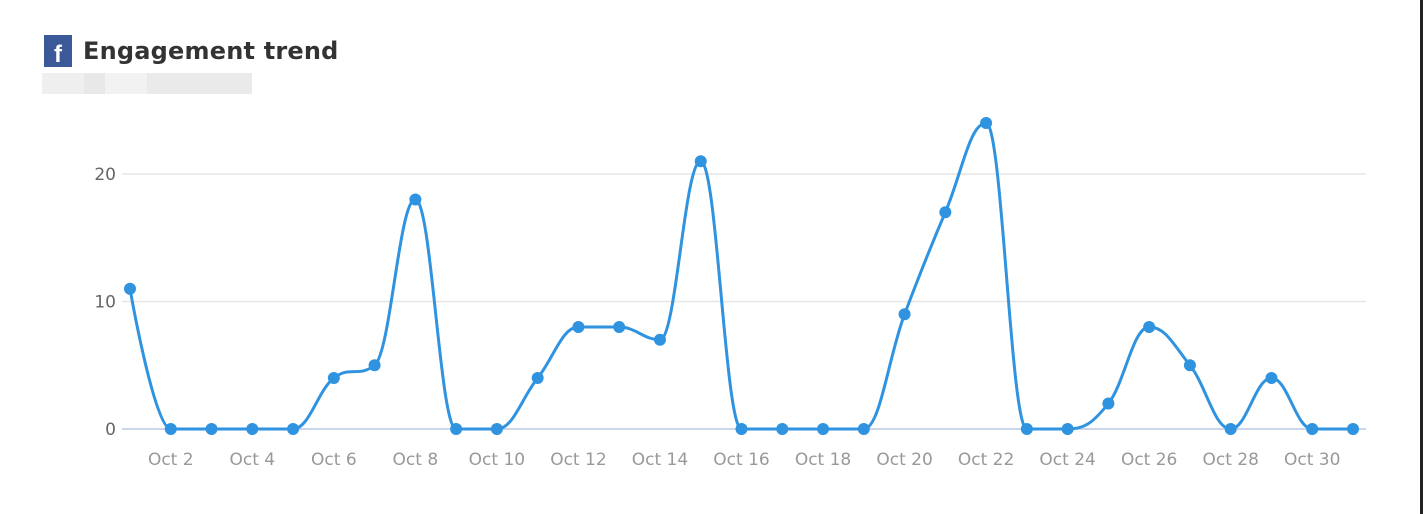 The height and width of the screenshot is (514, 1424). I want to click on x-tick-label: Oct 2, so click(171, 460).